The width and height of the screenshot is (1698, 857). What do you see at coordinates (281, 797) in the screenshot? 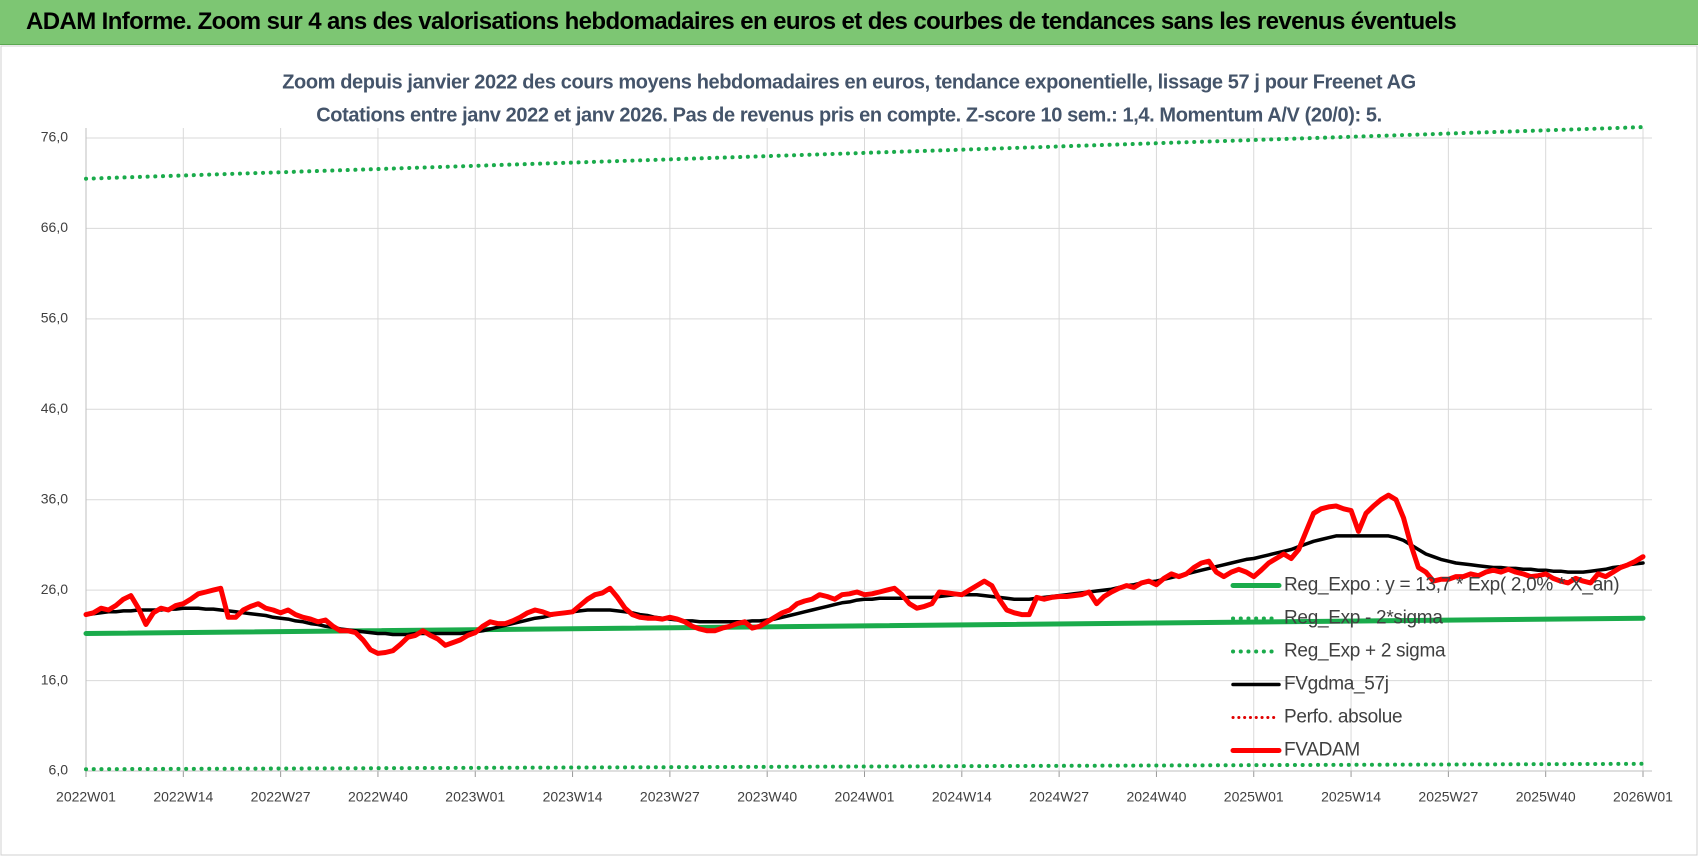
I see `x-tick-label: 2022W27` at bounding box center [281, 797].